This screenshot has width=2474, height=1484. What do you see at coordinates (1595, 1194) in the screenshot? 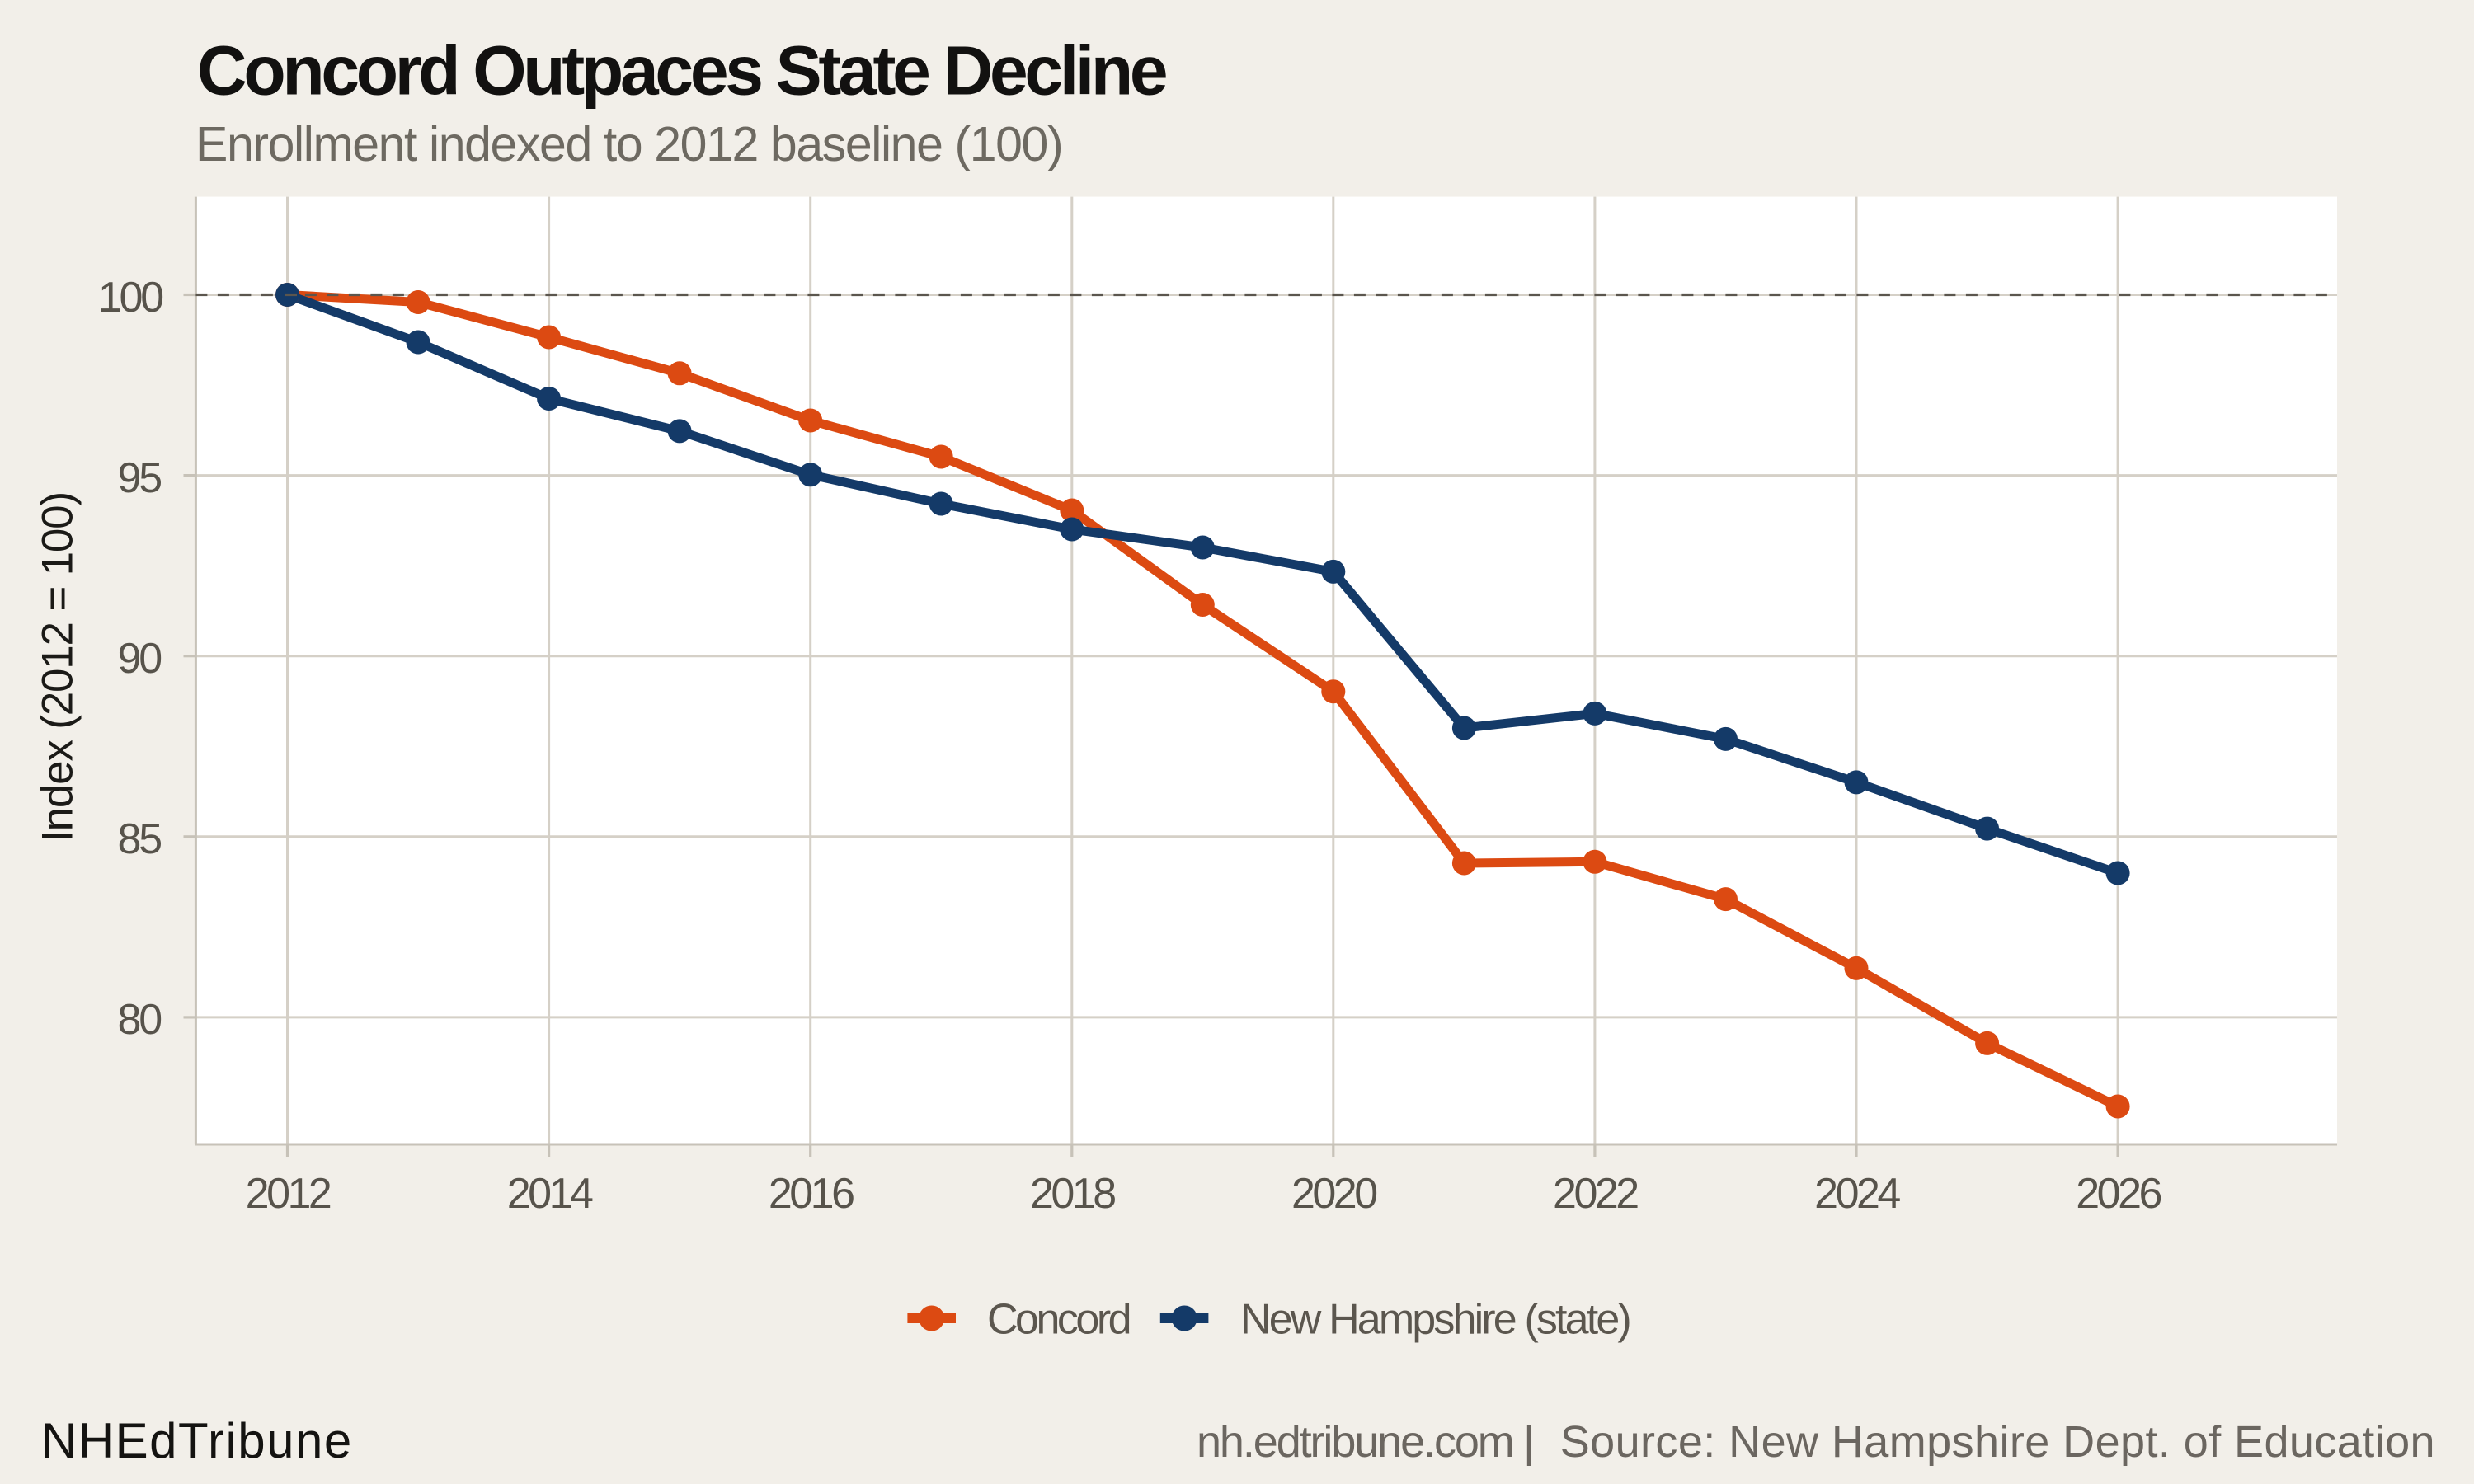
I see `svg-text: 2022` at bounding box center [1595, 1194].